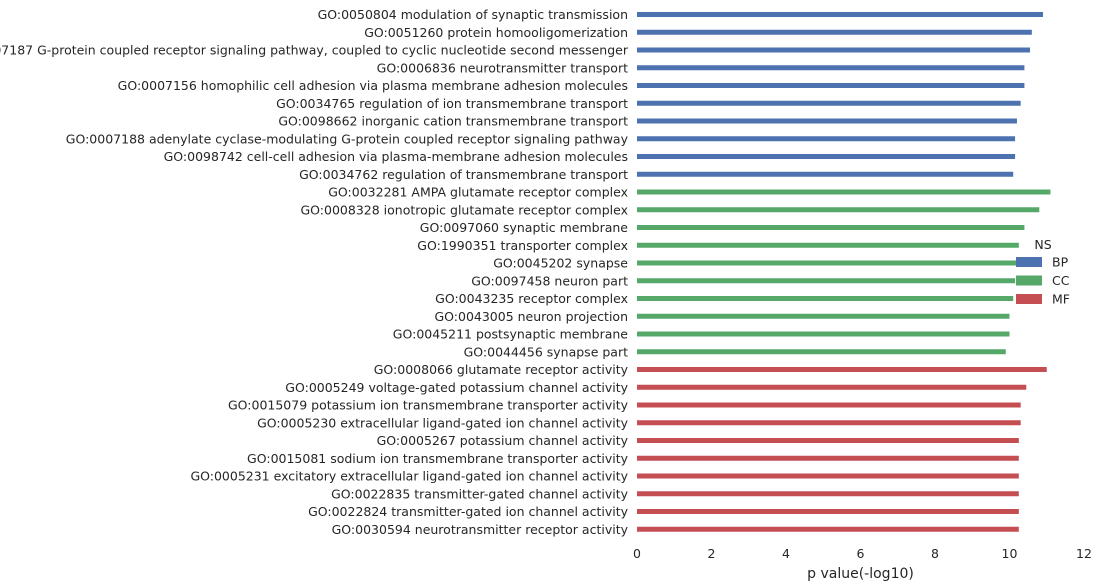  What do you see at coordinates (1029, 299) in the screenshot?
I see `legend-swatch-mf` at bounding box center [1029, 299].